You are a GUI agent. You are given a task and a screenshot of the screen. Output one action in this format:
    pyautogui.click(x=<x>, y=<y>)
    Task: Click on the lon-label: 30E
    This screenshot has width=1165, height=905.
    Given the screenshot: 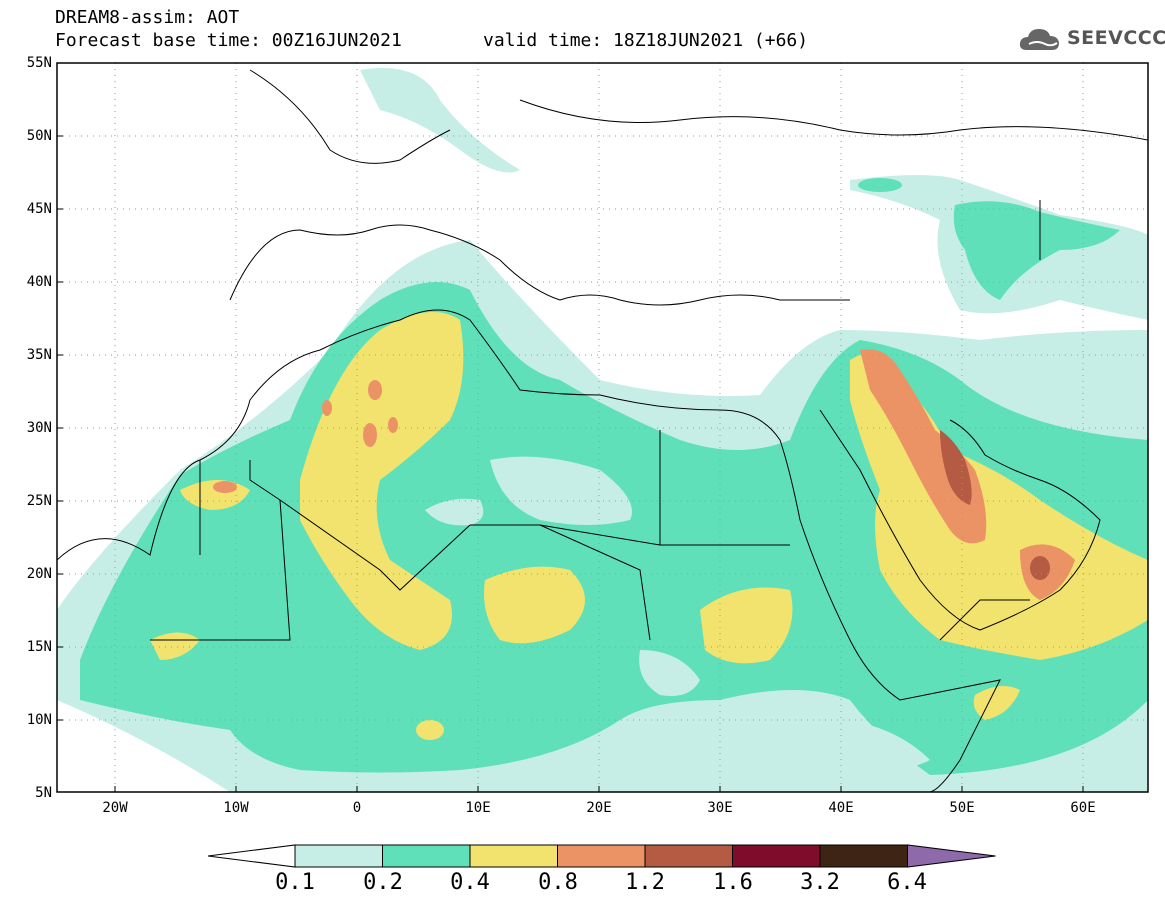 What is the action you would take?
    pyautogui.click(x=720, y=808)
    